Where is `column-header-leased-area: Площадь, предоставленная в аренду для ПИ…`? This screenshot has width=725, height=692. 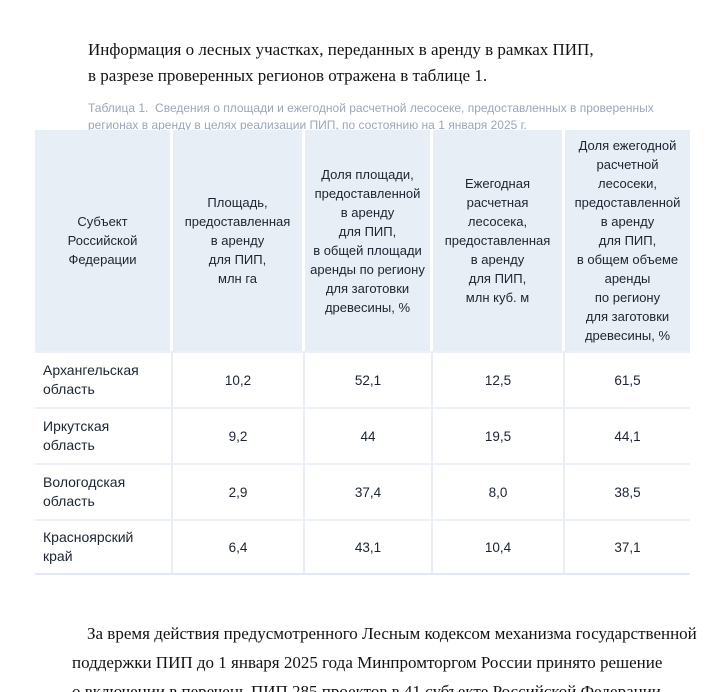 column-header-leased-area: Площадь, предоставленная в аренду для ПИ… is located at coordinates (239, 240).